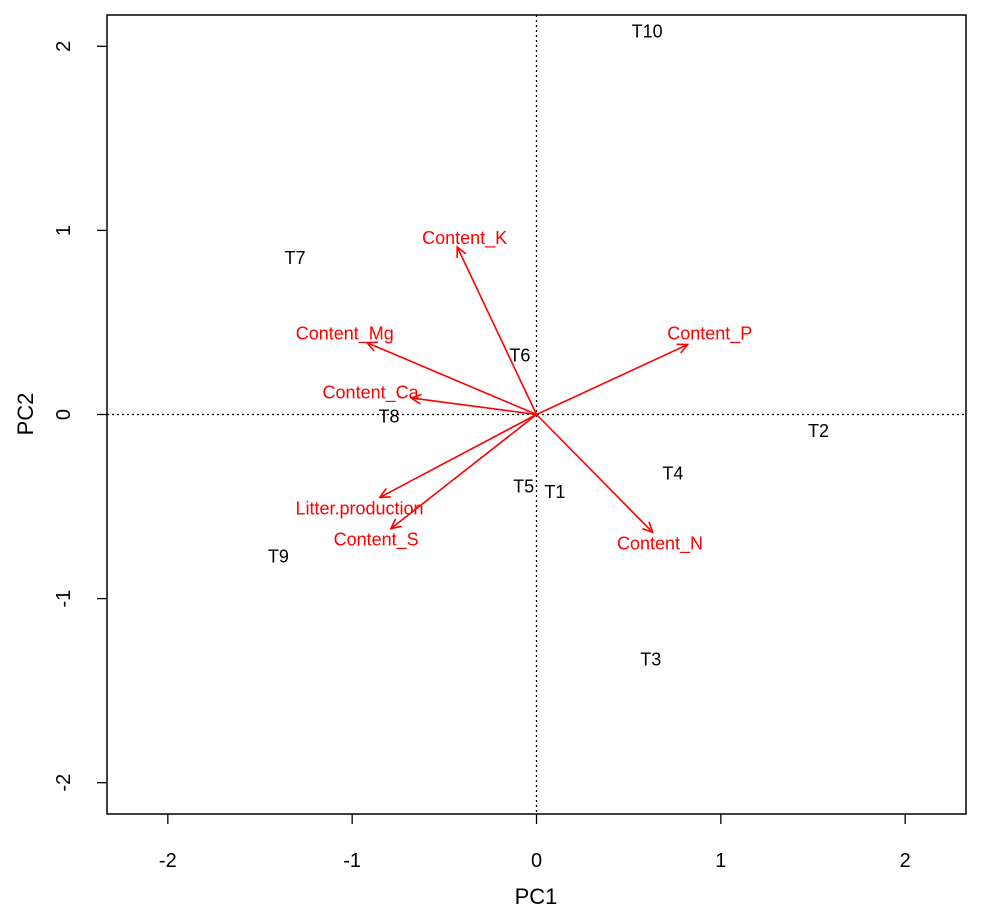  Describe the element at coordinates (389, 416) in the screenshot. I see `observation-label: T8` at that location.